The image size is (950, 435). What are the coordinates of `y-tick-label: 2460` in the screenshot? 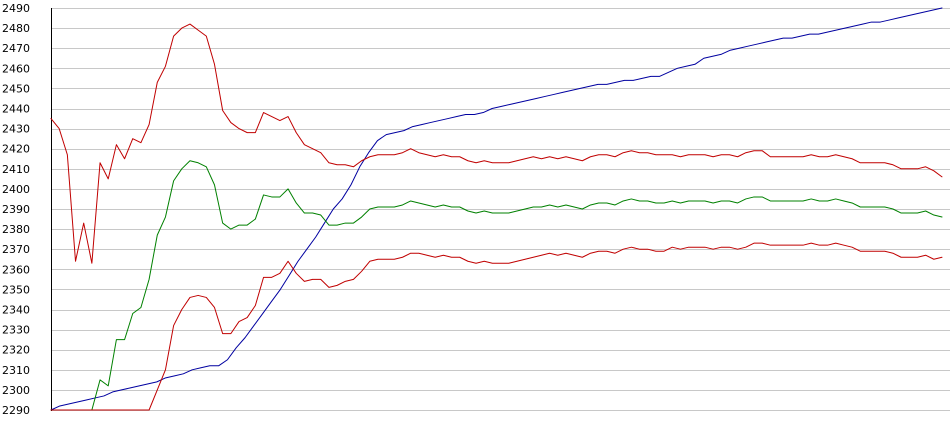 It's located at (16, 68).